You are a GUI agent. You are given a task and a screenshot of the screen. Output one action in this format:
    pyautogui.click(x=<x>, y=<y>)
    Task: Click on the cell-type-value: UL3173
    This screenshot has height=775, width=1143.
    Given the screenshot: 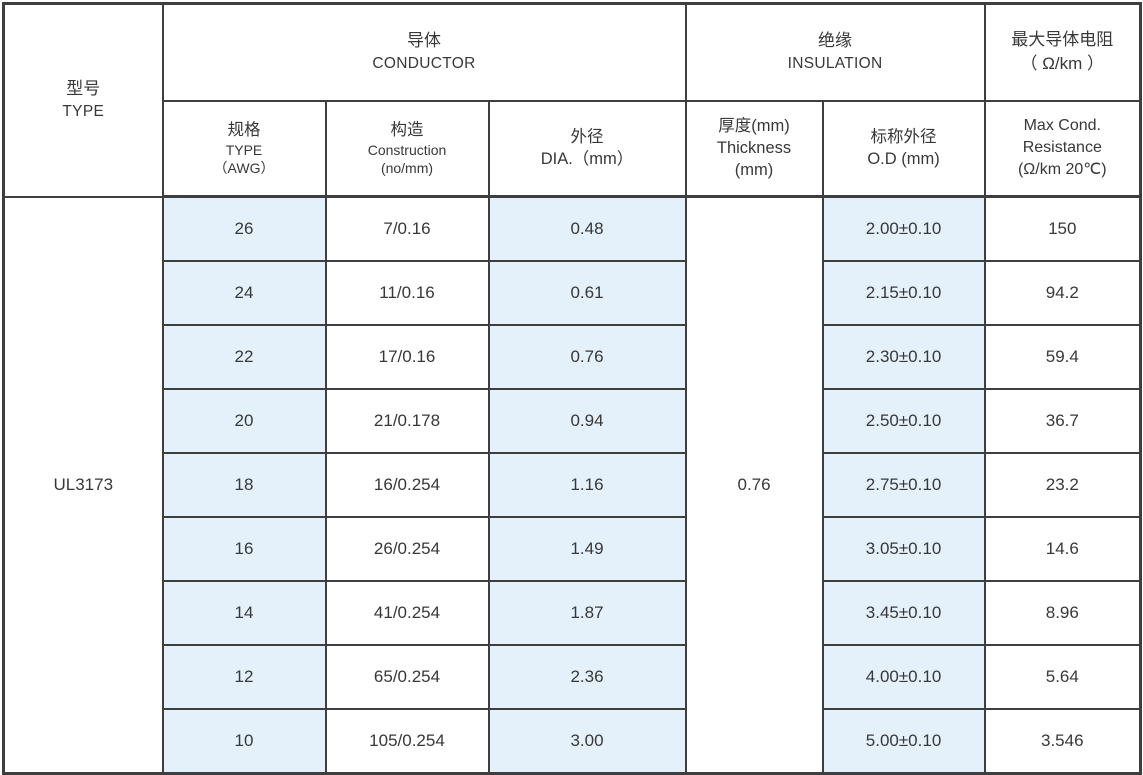 What is the action you would take?
    pyautogui.click(x=83, y=485)
    